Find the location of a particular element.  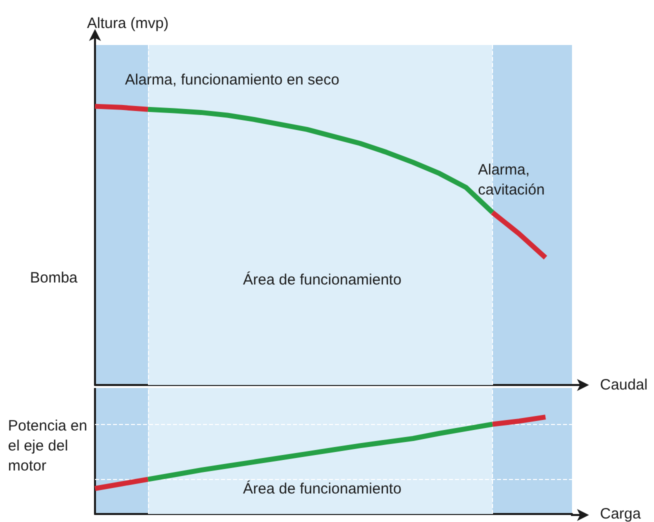

text: Alarma, funcionamiento en seco is located at coordinates (232, 80).